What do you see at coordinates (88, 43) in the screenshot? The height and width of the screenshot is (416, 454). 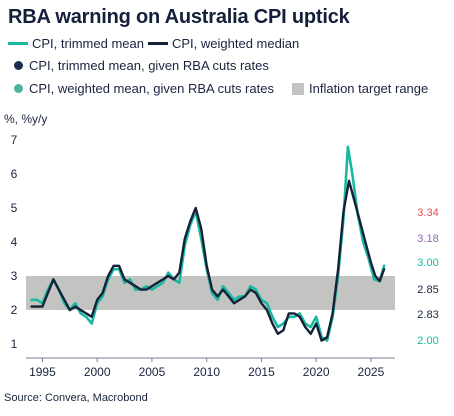 I see `legend-label-trimmed-mean: CPI, trimmed mean` at bounding box center [88, 43].